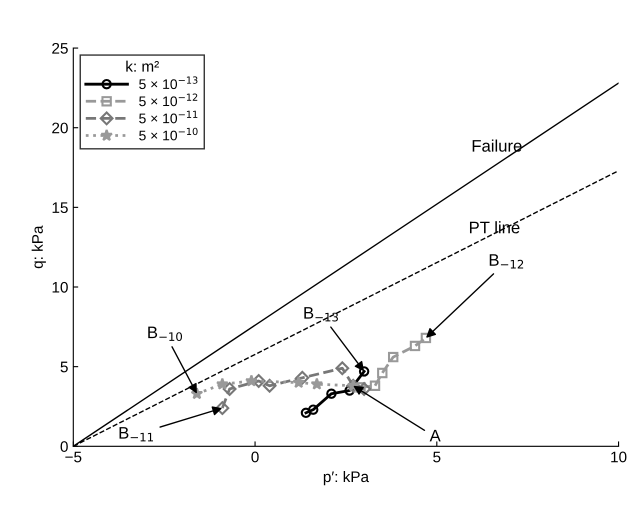  What do you see at coordinates (60, 128) in the screenshot?
I see `y-tick-label: 20` at bounding box center [60, 128].